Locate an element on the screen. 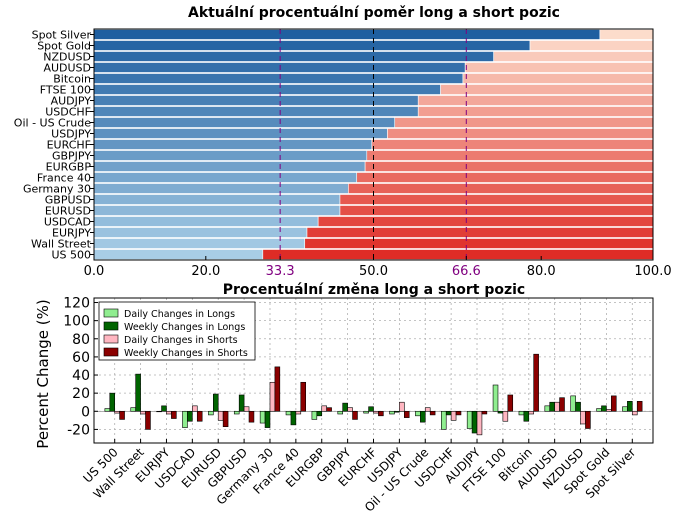  bar-weekly-changes-in-longs-audjpy is located at coordinates (474, 422).